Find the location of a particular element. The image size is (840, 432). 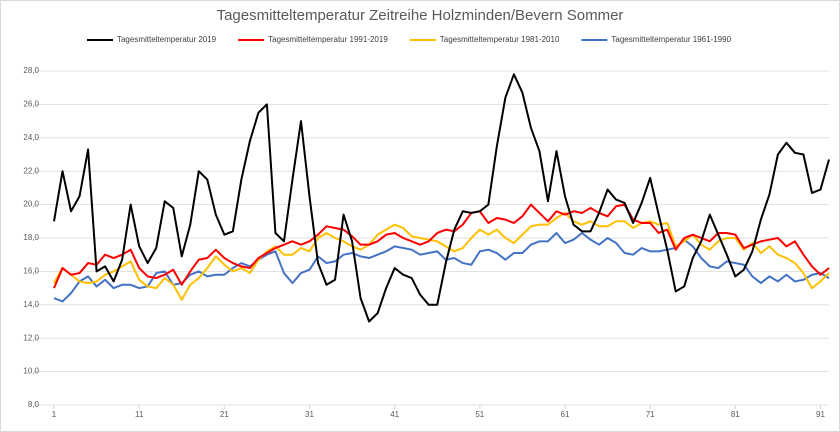

x-tick-label: 61 is located at coordinates (565, 414).